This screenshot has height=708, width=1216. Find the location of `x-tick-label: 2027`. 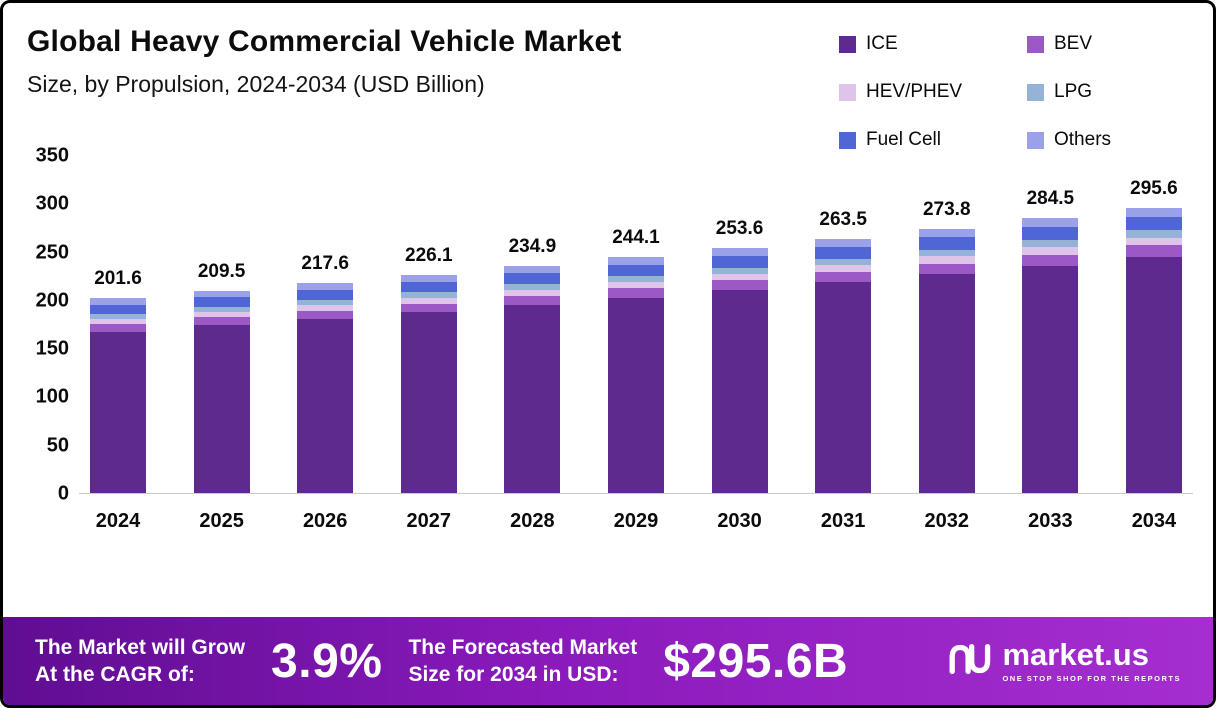

x-tick-label: 2027 is located at coordinates (429, 521).